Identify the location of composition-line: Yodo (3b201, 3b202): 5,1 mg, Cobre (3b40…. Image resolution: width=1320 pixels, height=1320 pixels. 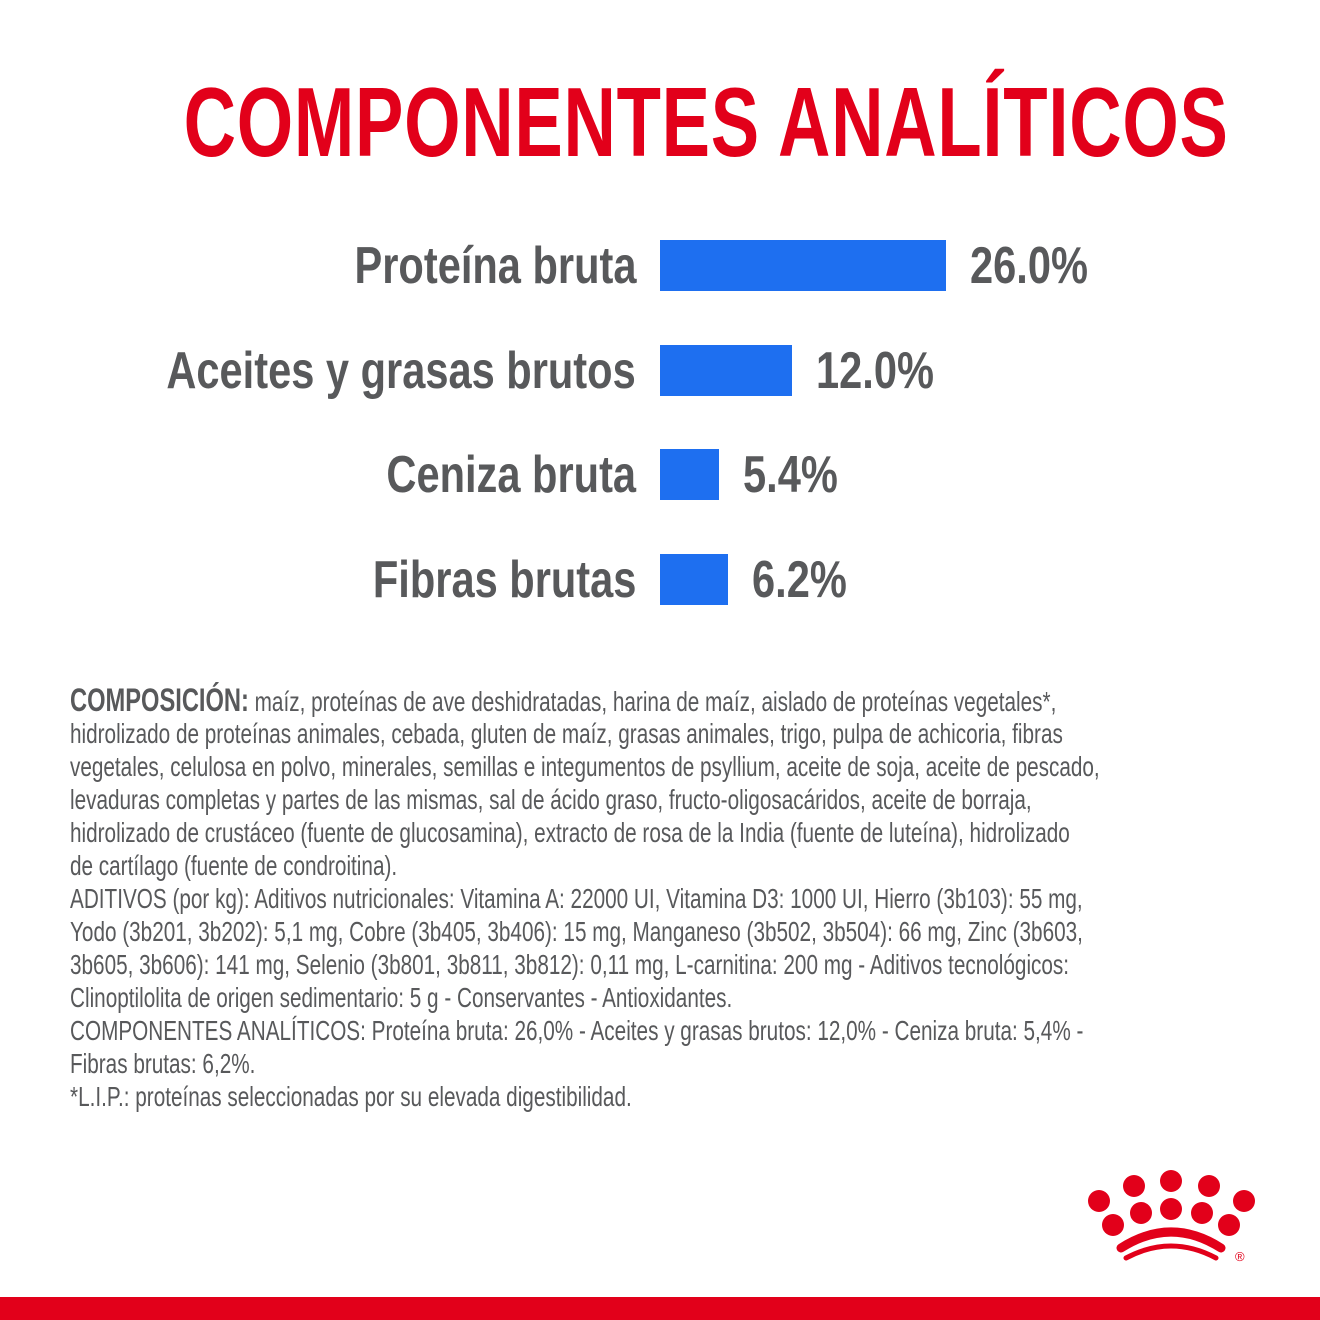
(576, 931).